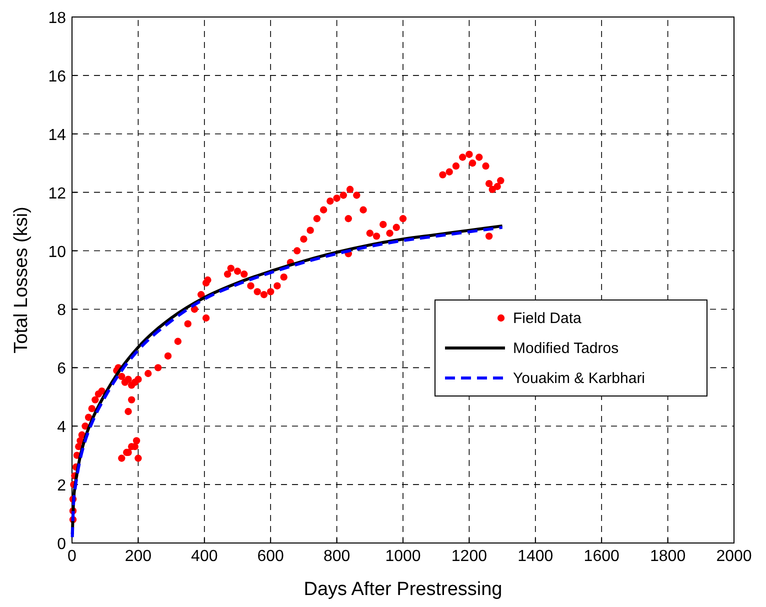 The width and height of the screenshot is (766, 607). Describe the element at coordinates (270, 556) in the screenshot. I see `x-tick-label: 600` at that location.